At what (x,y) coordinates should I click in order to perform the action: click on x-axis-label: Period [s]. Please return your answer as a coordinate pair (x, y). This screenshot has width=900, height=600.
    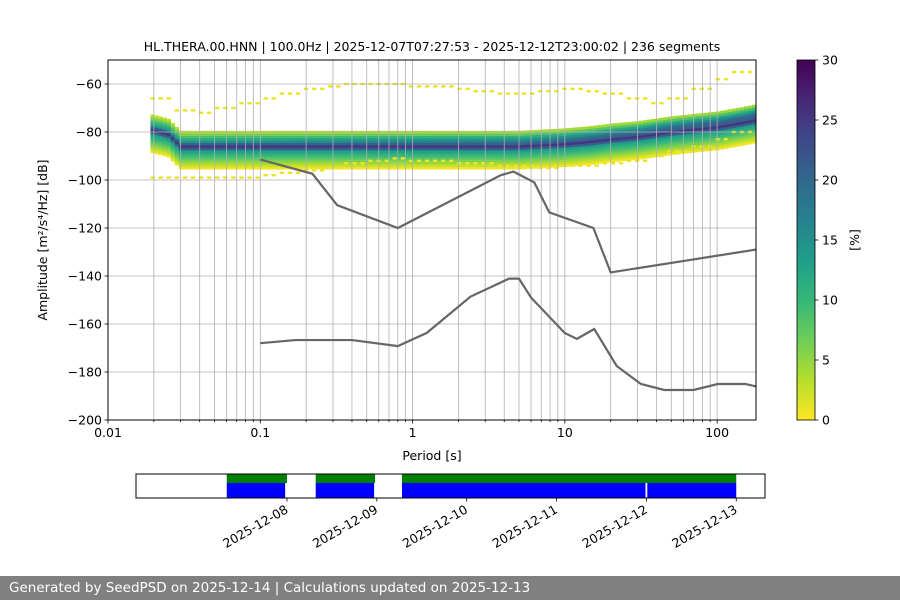
    Looking at the image, I should click on (431, 455).